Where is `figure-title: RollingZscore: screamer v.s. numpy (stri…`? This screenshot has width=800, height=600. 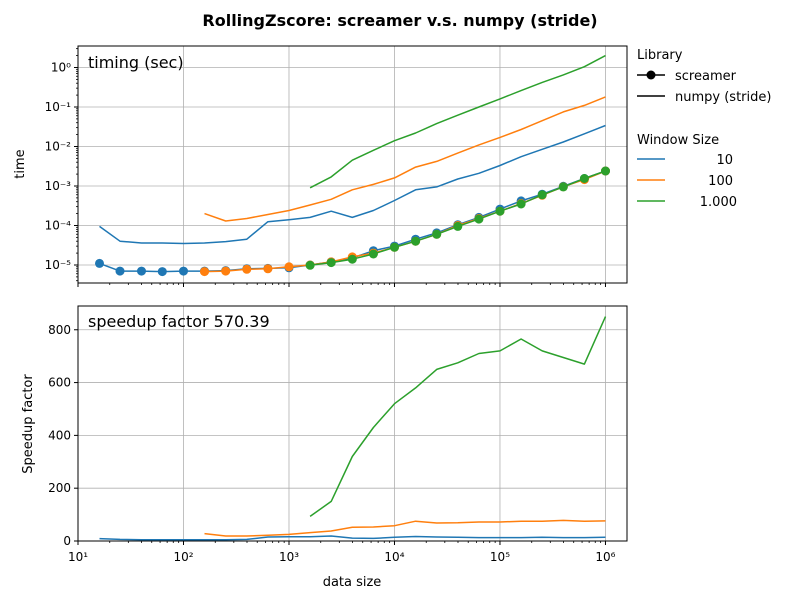
figure-title: RollingZscore: screamer v.s. numpy (stri… is located at coordinates (399, 20).